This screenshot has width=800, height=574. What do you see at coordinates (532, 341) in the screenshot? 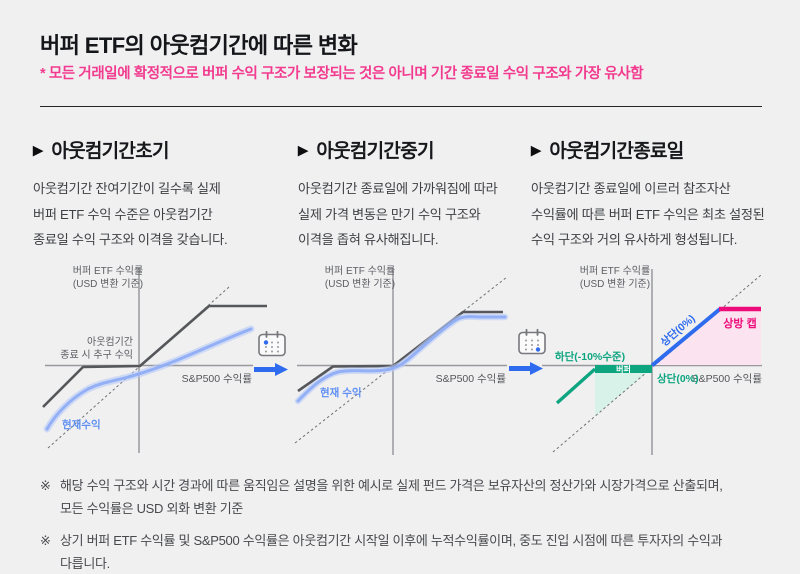
I see `calendar-icon-end` at bounding box center [532, 341].